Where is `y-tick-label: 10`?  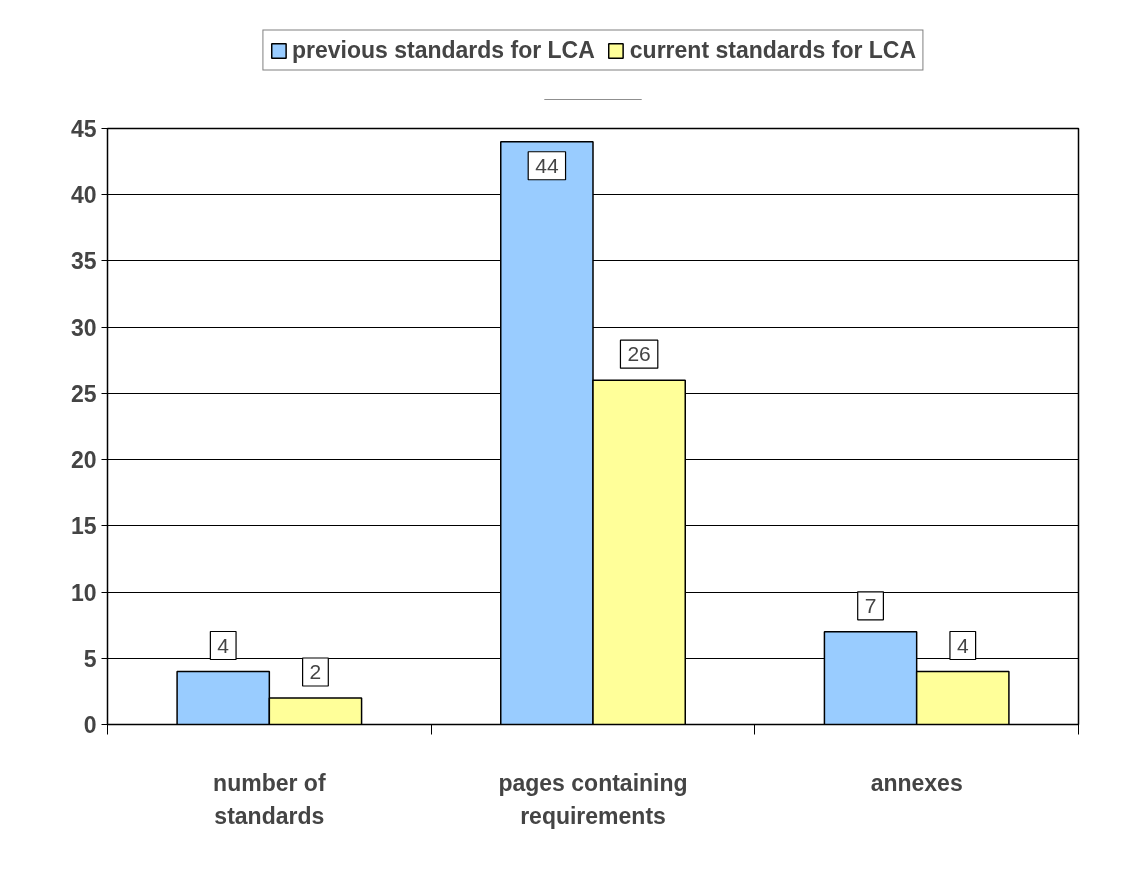 y-tick-label: 10 is located at coordinates (83, 592).